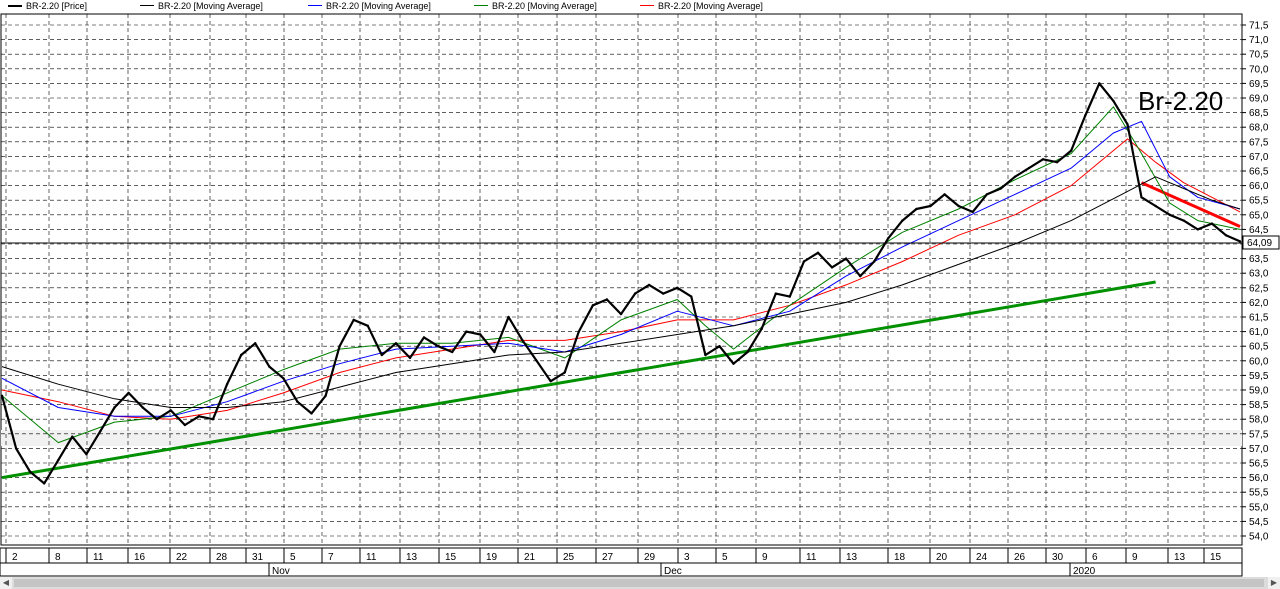  Describe the element at coordinates (1259, 230) in the screenshot. I see `y-tick-label: 64,5` at that location.